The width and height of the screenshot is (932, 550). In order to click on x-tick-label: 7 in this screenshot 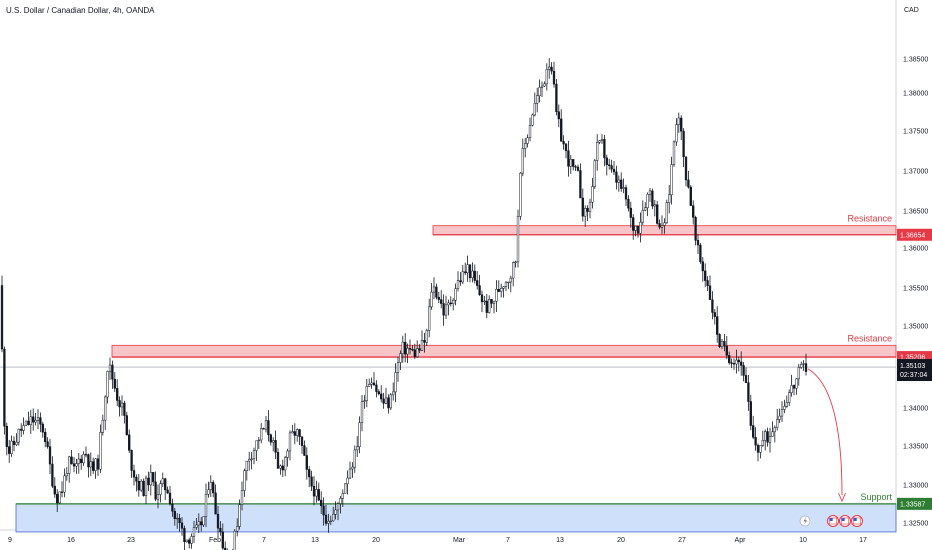, I will do `click(264, 540)`.